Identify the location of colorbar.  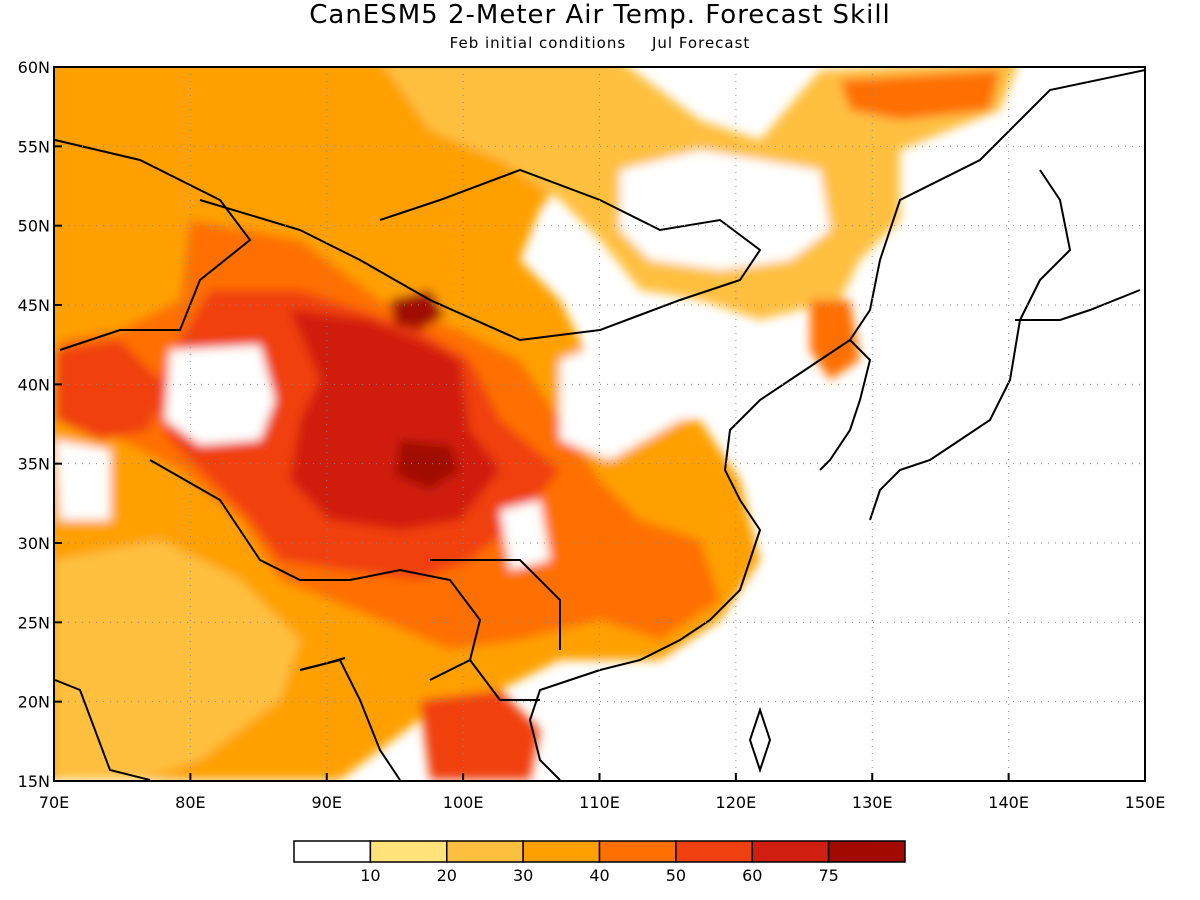
(599, 851).